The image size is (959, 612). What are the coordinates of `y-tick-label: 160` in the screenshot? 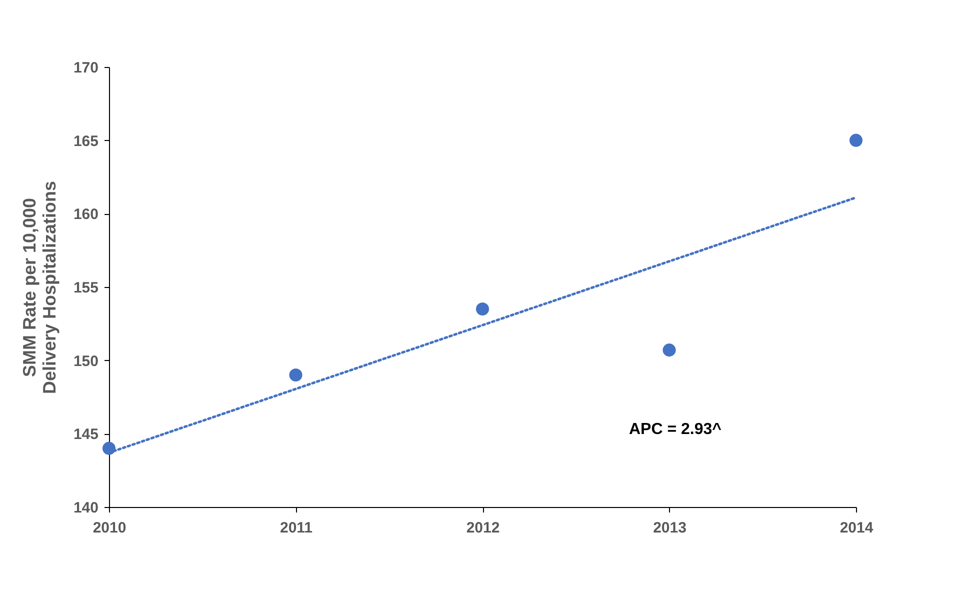 It's located at (85, 215).